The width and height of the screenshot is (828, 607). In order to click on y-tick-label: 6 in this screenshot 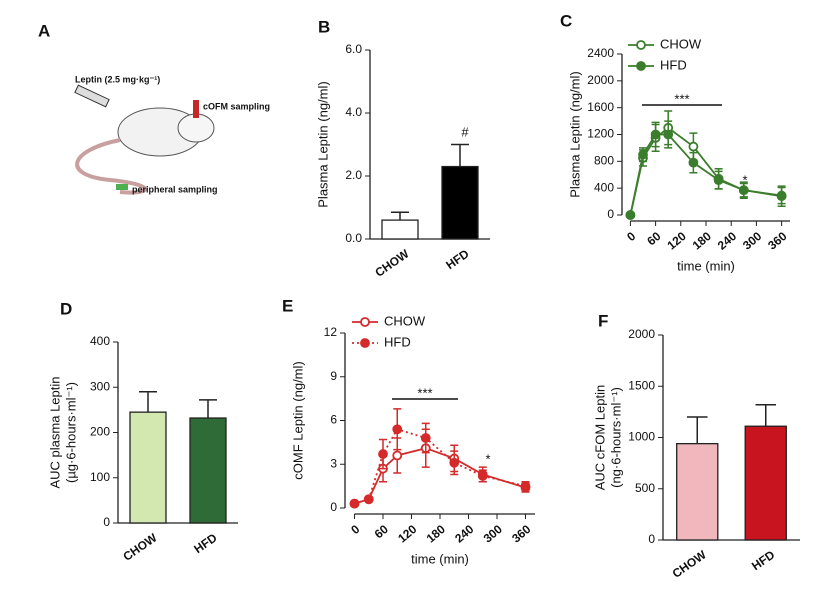, I will do `click(333, 420)`.